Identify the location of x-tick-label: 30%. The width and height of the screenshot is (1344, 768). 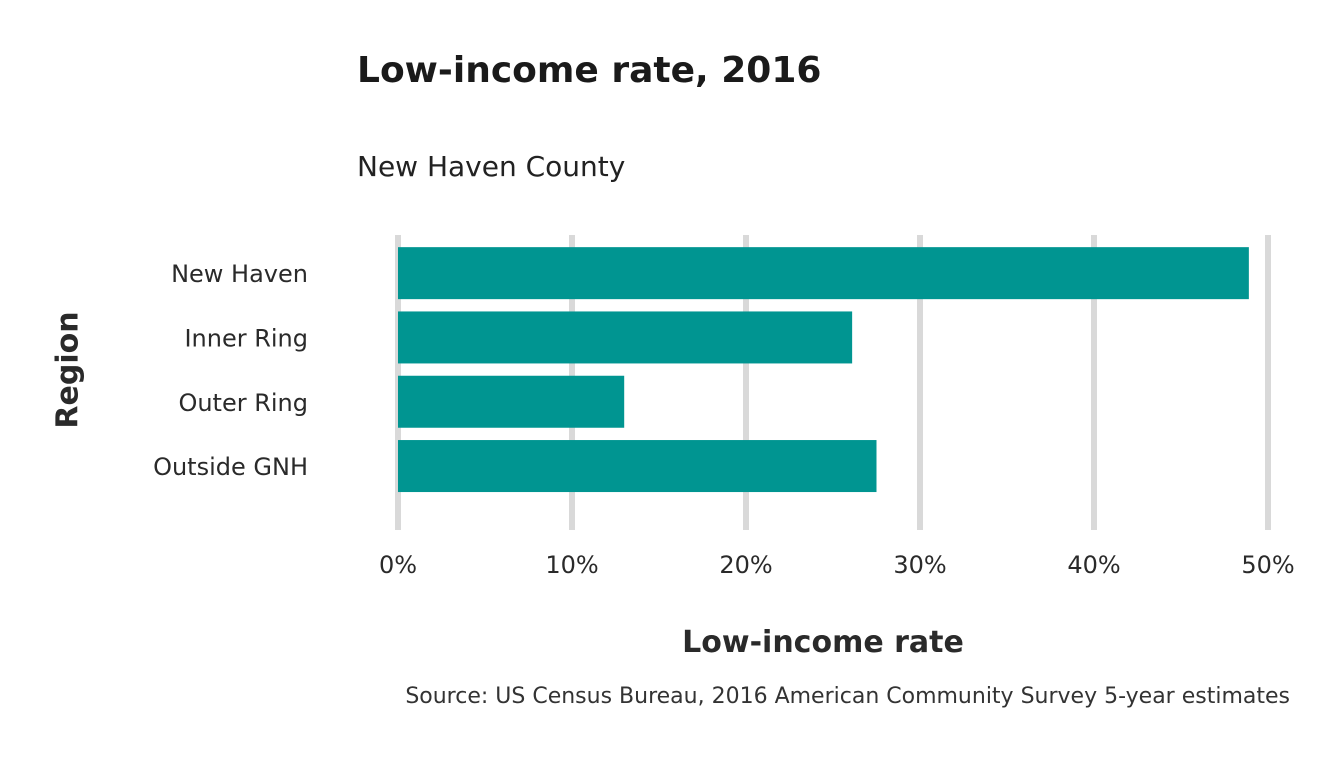
(919, 565).